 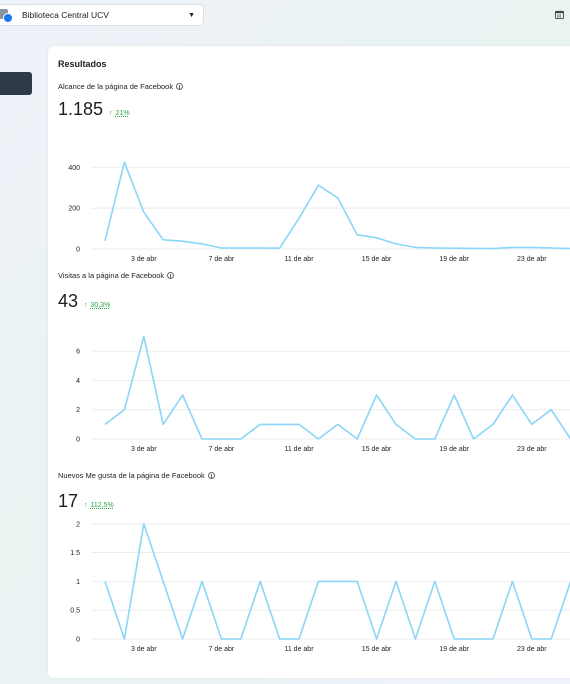 I want to click on metric-label-text: Visitas a la página de Facebook, so click(x=111, y=275).